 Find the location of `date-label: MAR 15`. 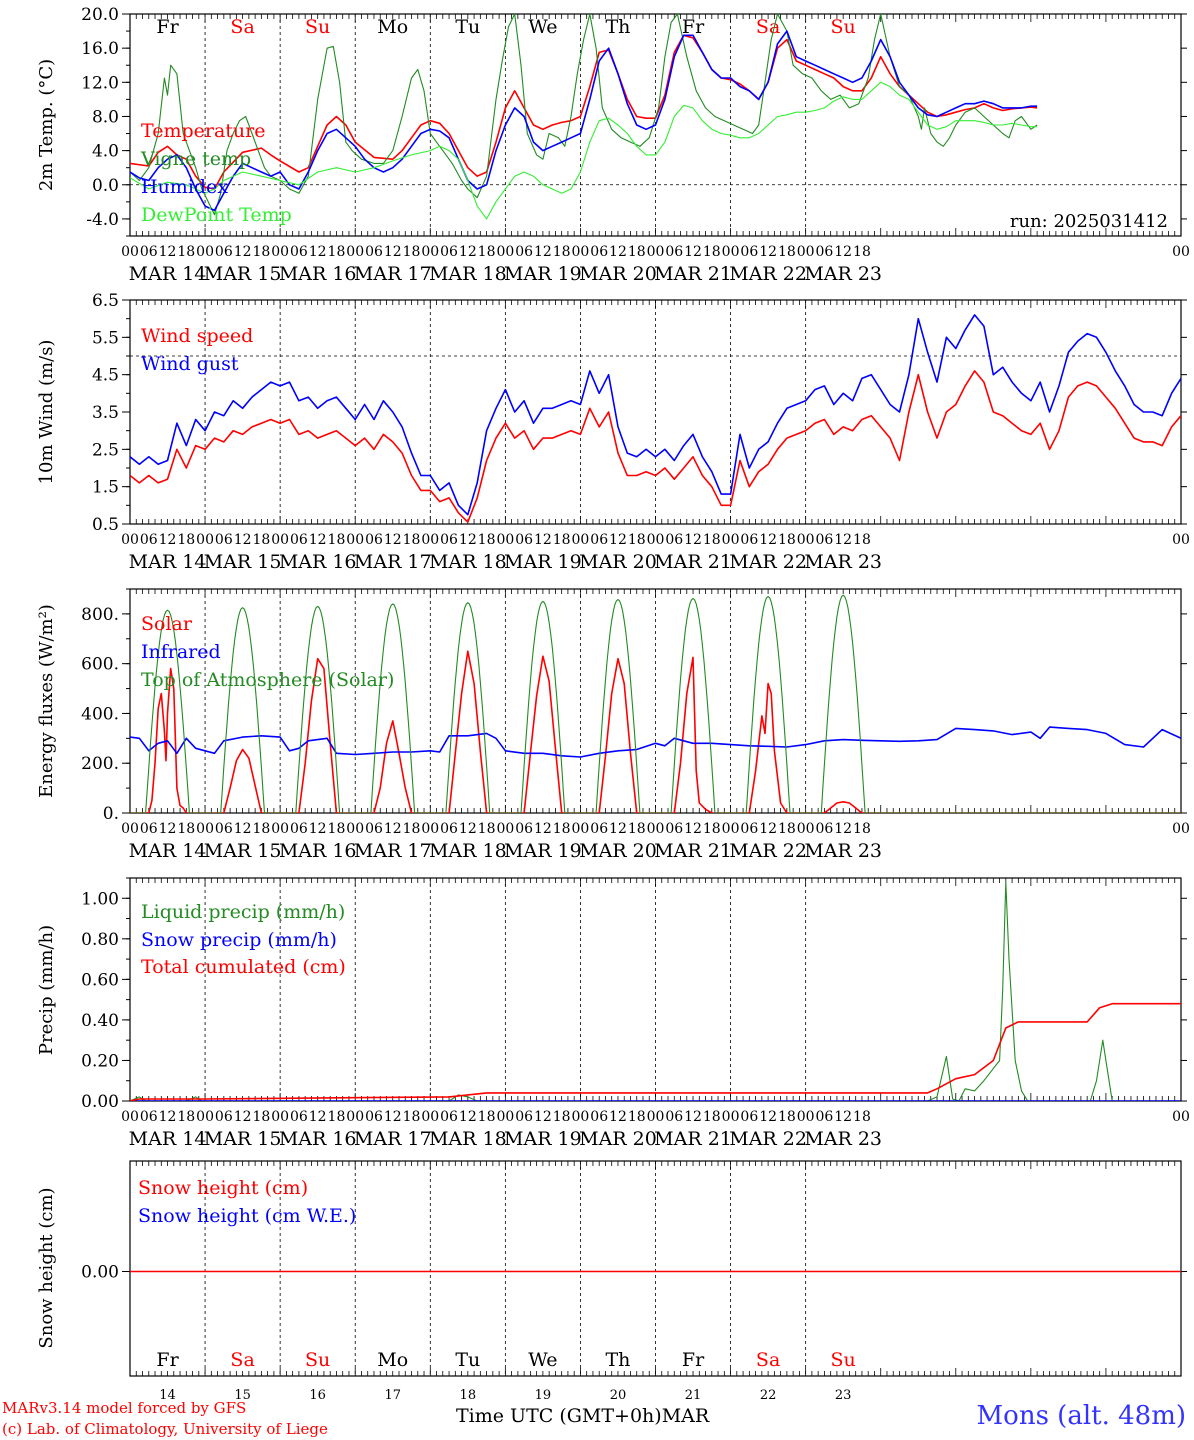

date-label: MAR 15 is located at coordinates (243, 1139).